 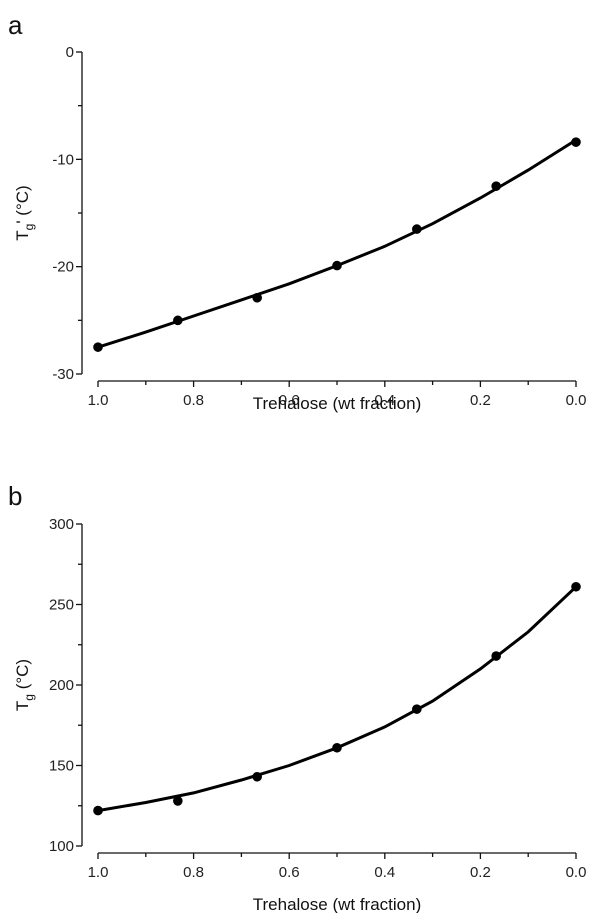 What do you see at coordinates (63, 374) in the screenshot?
I see `y-tick-label: -30` at bounding box center [63, 374].